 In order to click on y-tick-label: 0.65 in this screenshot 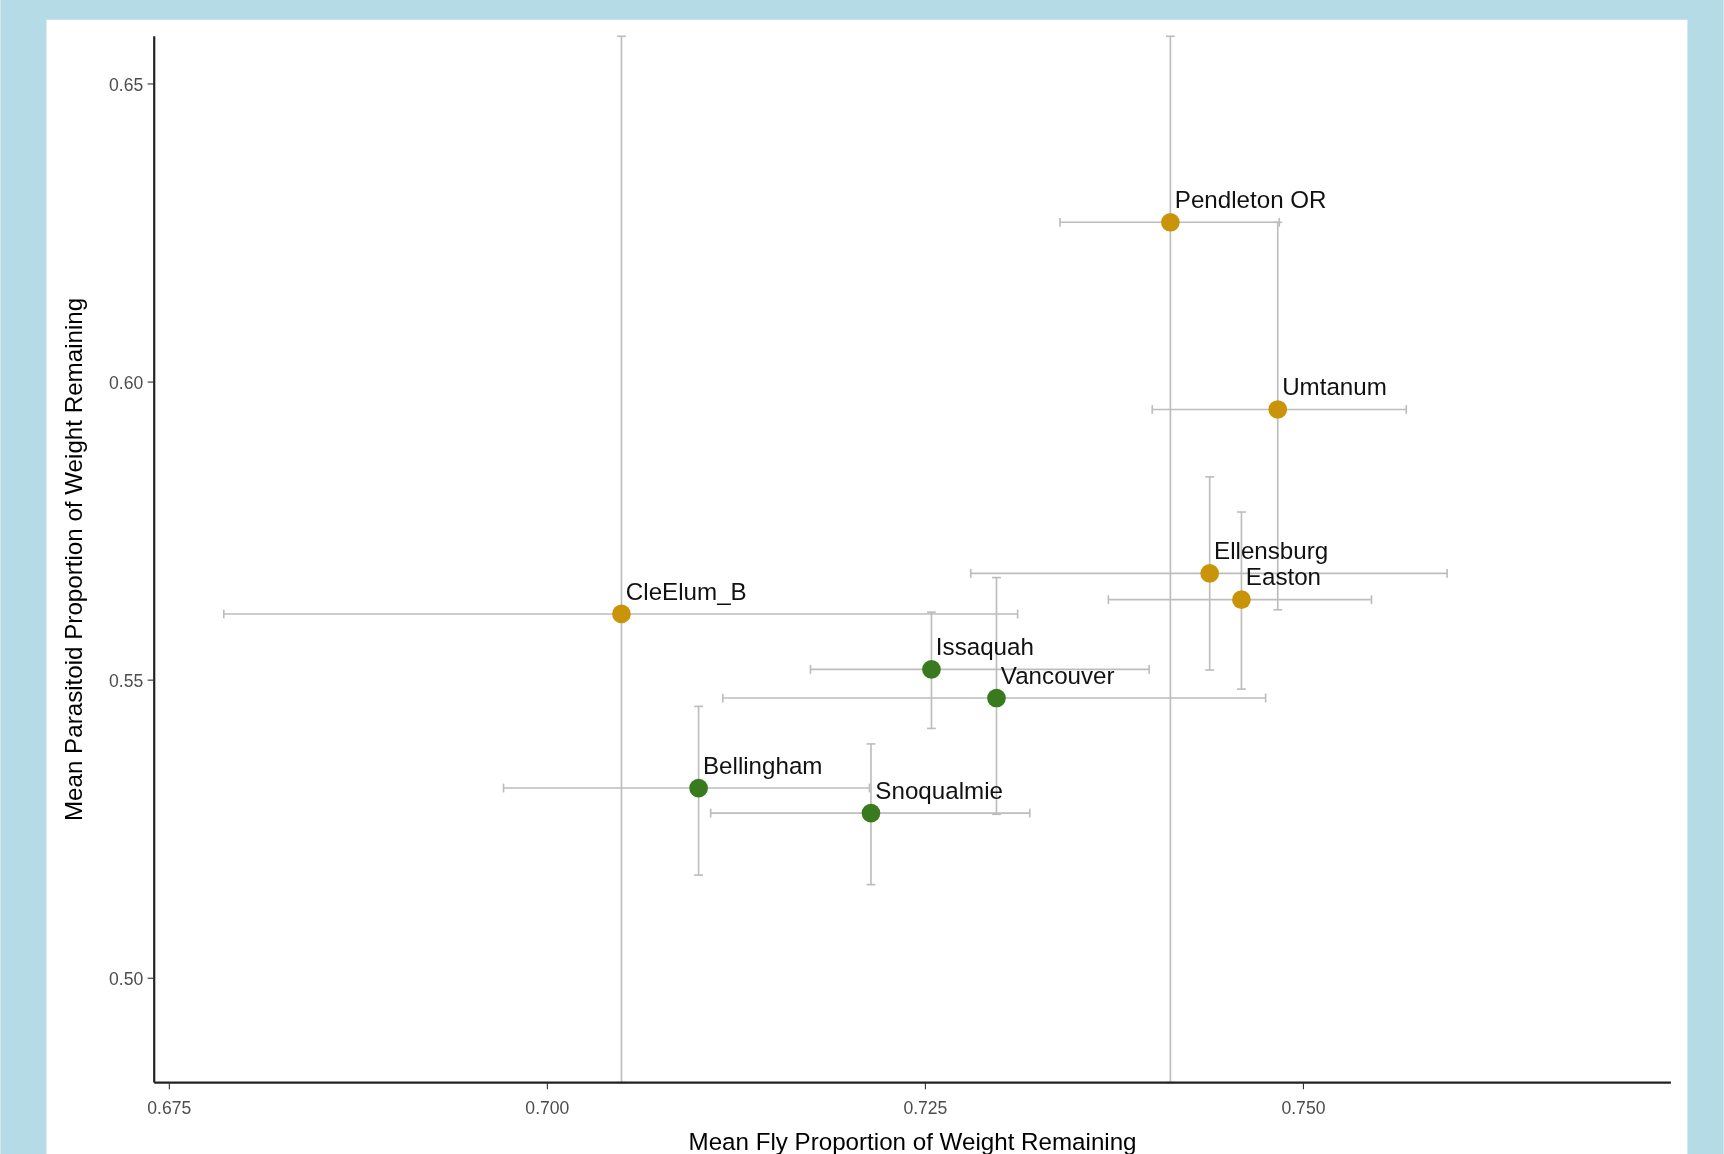, I will do `click(126, 84)`.